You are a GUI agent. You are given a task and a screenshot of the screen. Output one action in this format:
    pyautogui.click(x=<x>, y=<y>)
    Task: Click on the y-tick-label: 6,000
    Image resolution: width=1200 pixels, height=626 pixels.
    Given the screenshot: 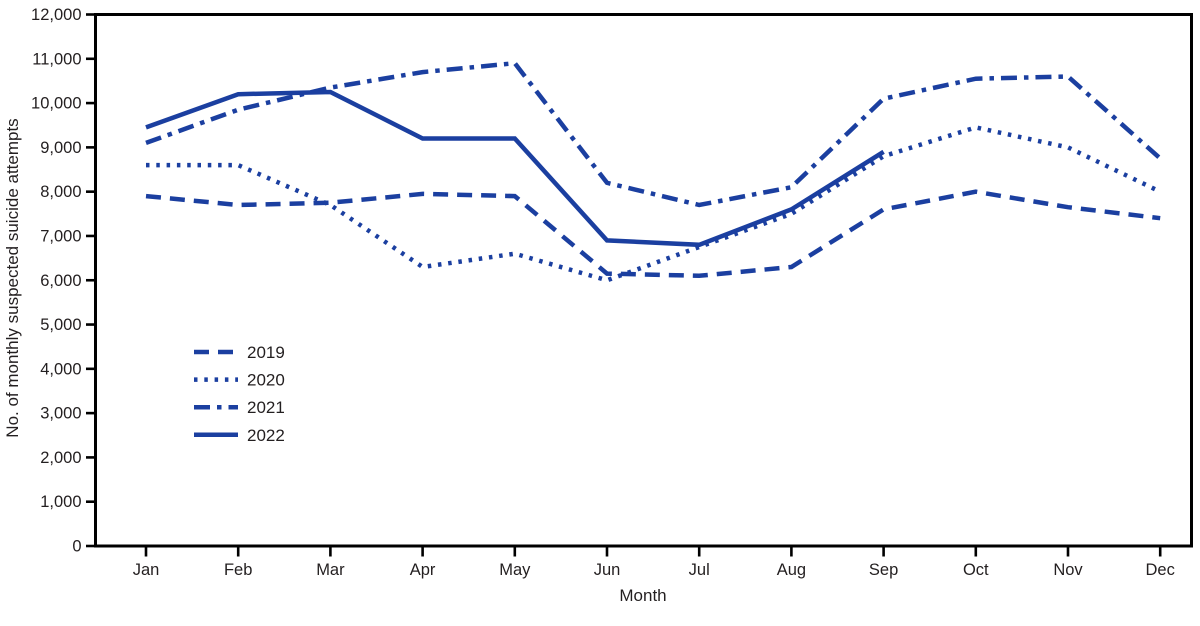 What is the action you would take?
    pyautogui.click(x=60, y=281)
    